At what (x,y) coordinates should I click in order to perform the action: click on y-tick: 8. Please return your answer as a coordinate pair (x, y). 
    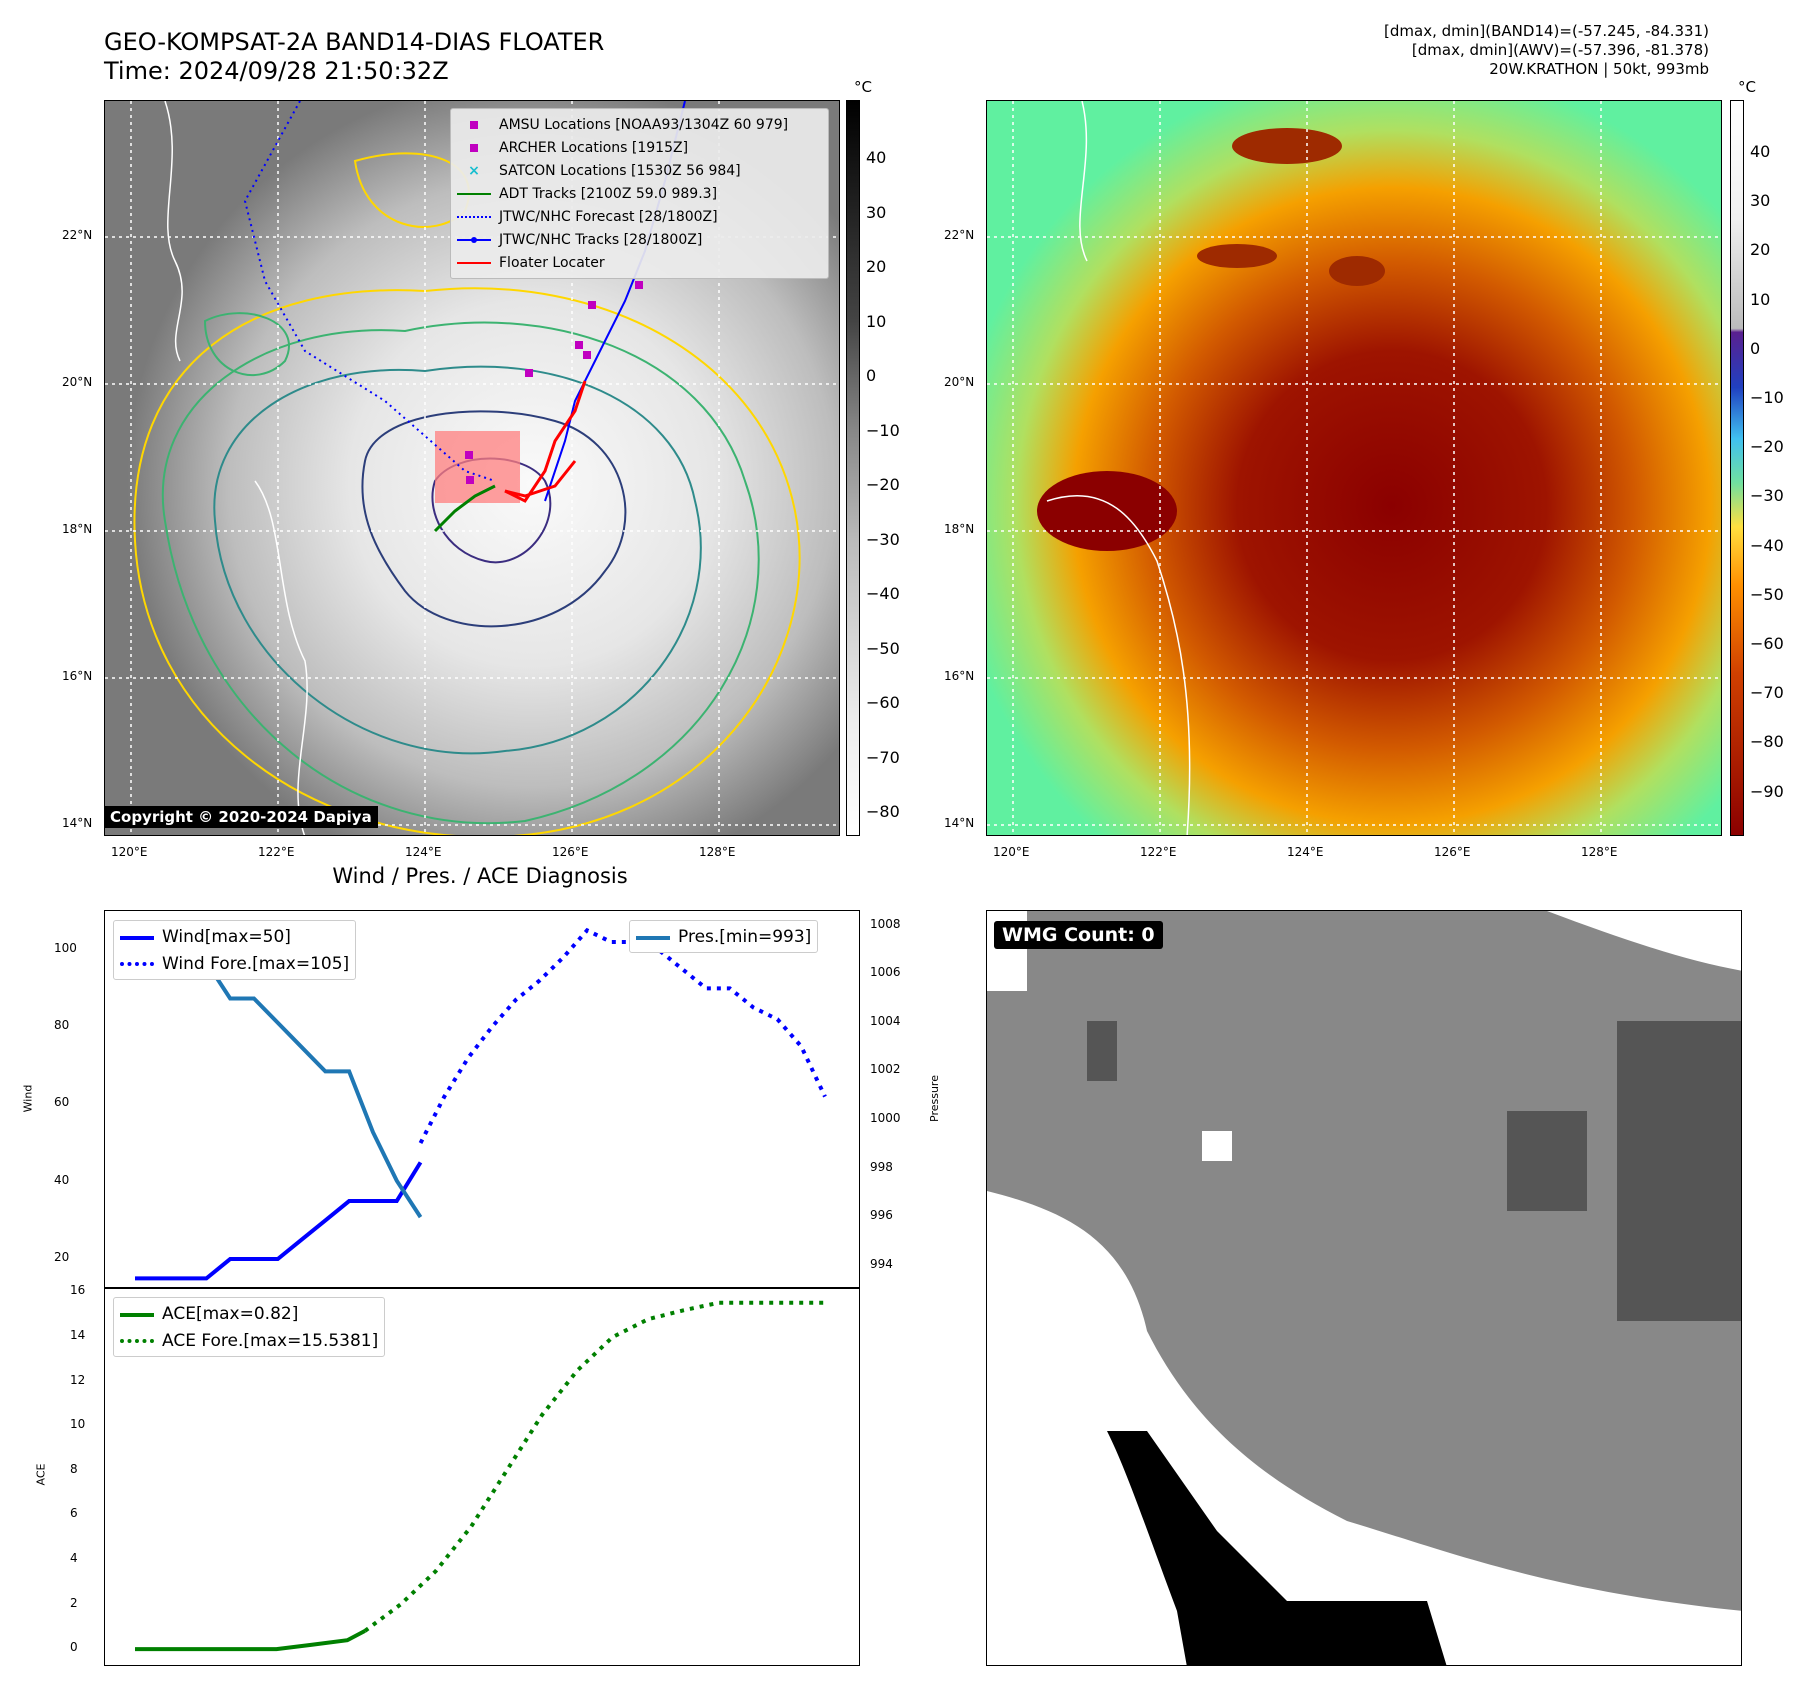
    Looking at the image, I should click on (74, 1468).